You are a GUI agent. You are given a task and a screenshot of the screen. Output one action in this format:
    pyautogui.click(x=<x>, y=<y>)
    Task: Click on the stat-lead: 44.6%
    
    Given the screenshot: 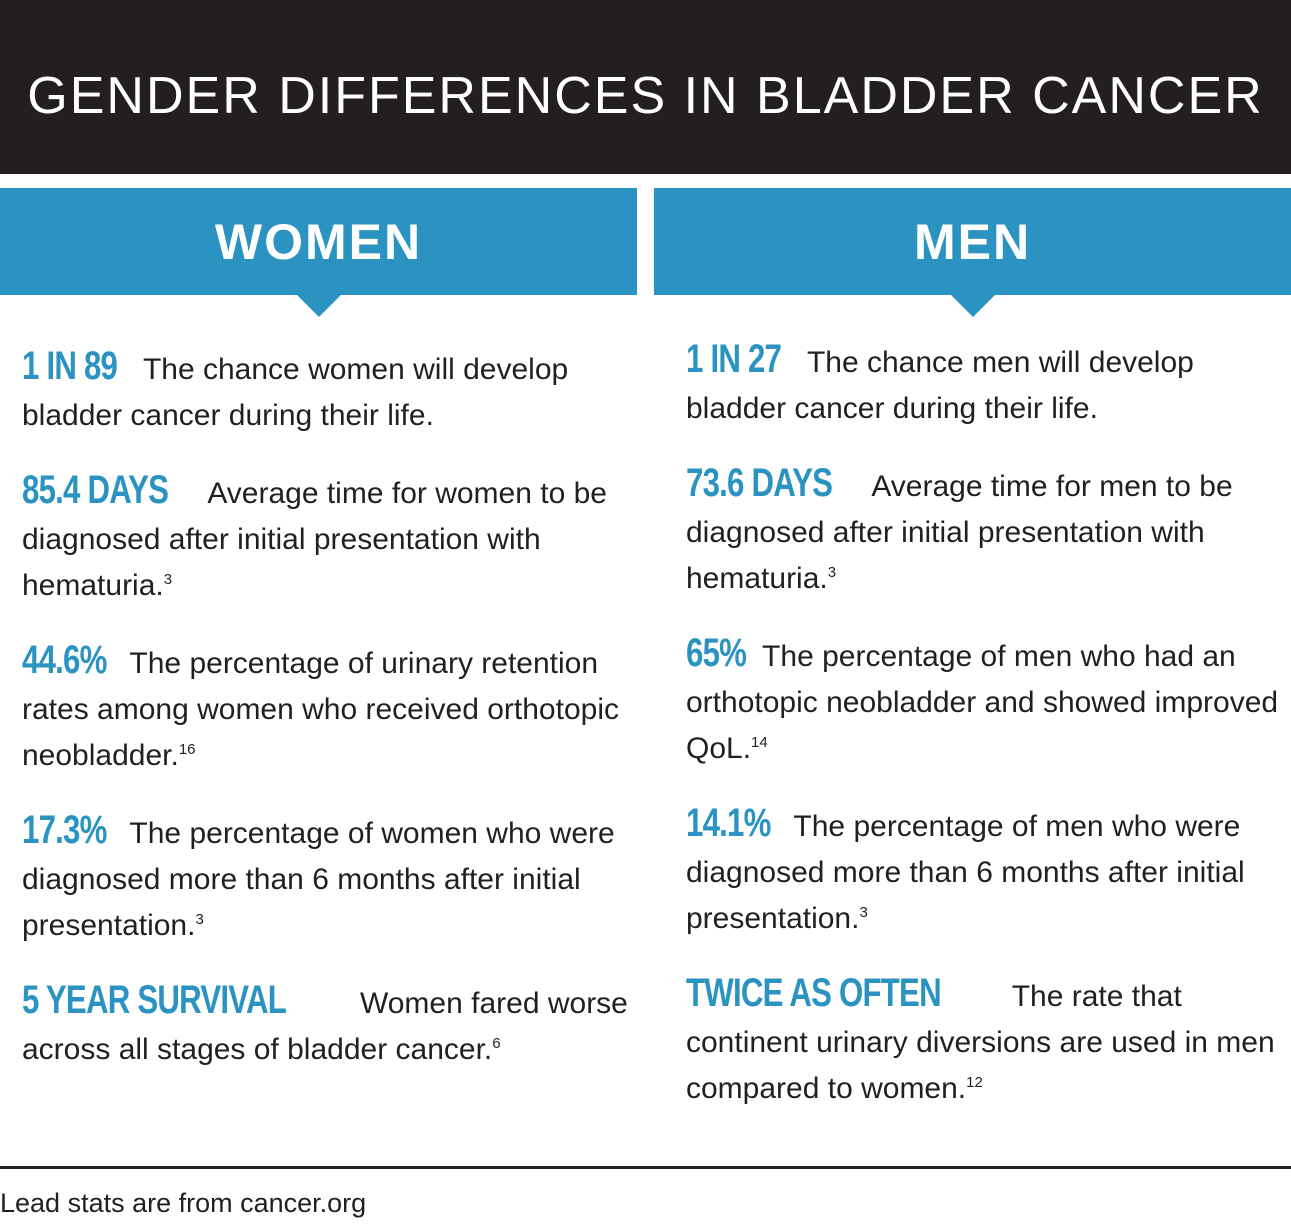 What is the action you would take?
    pyautogui.click(x=64, y=660)
    